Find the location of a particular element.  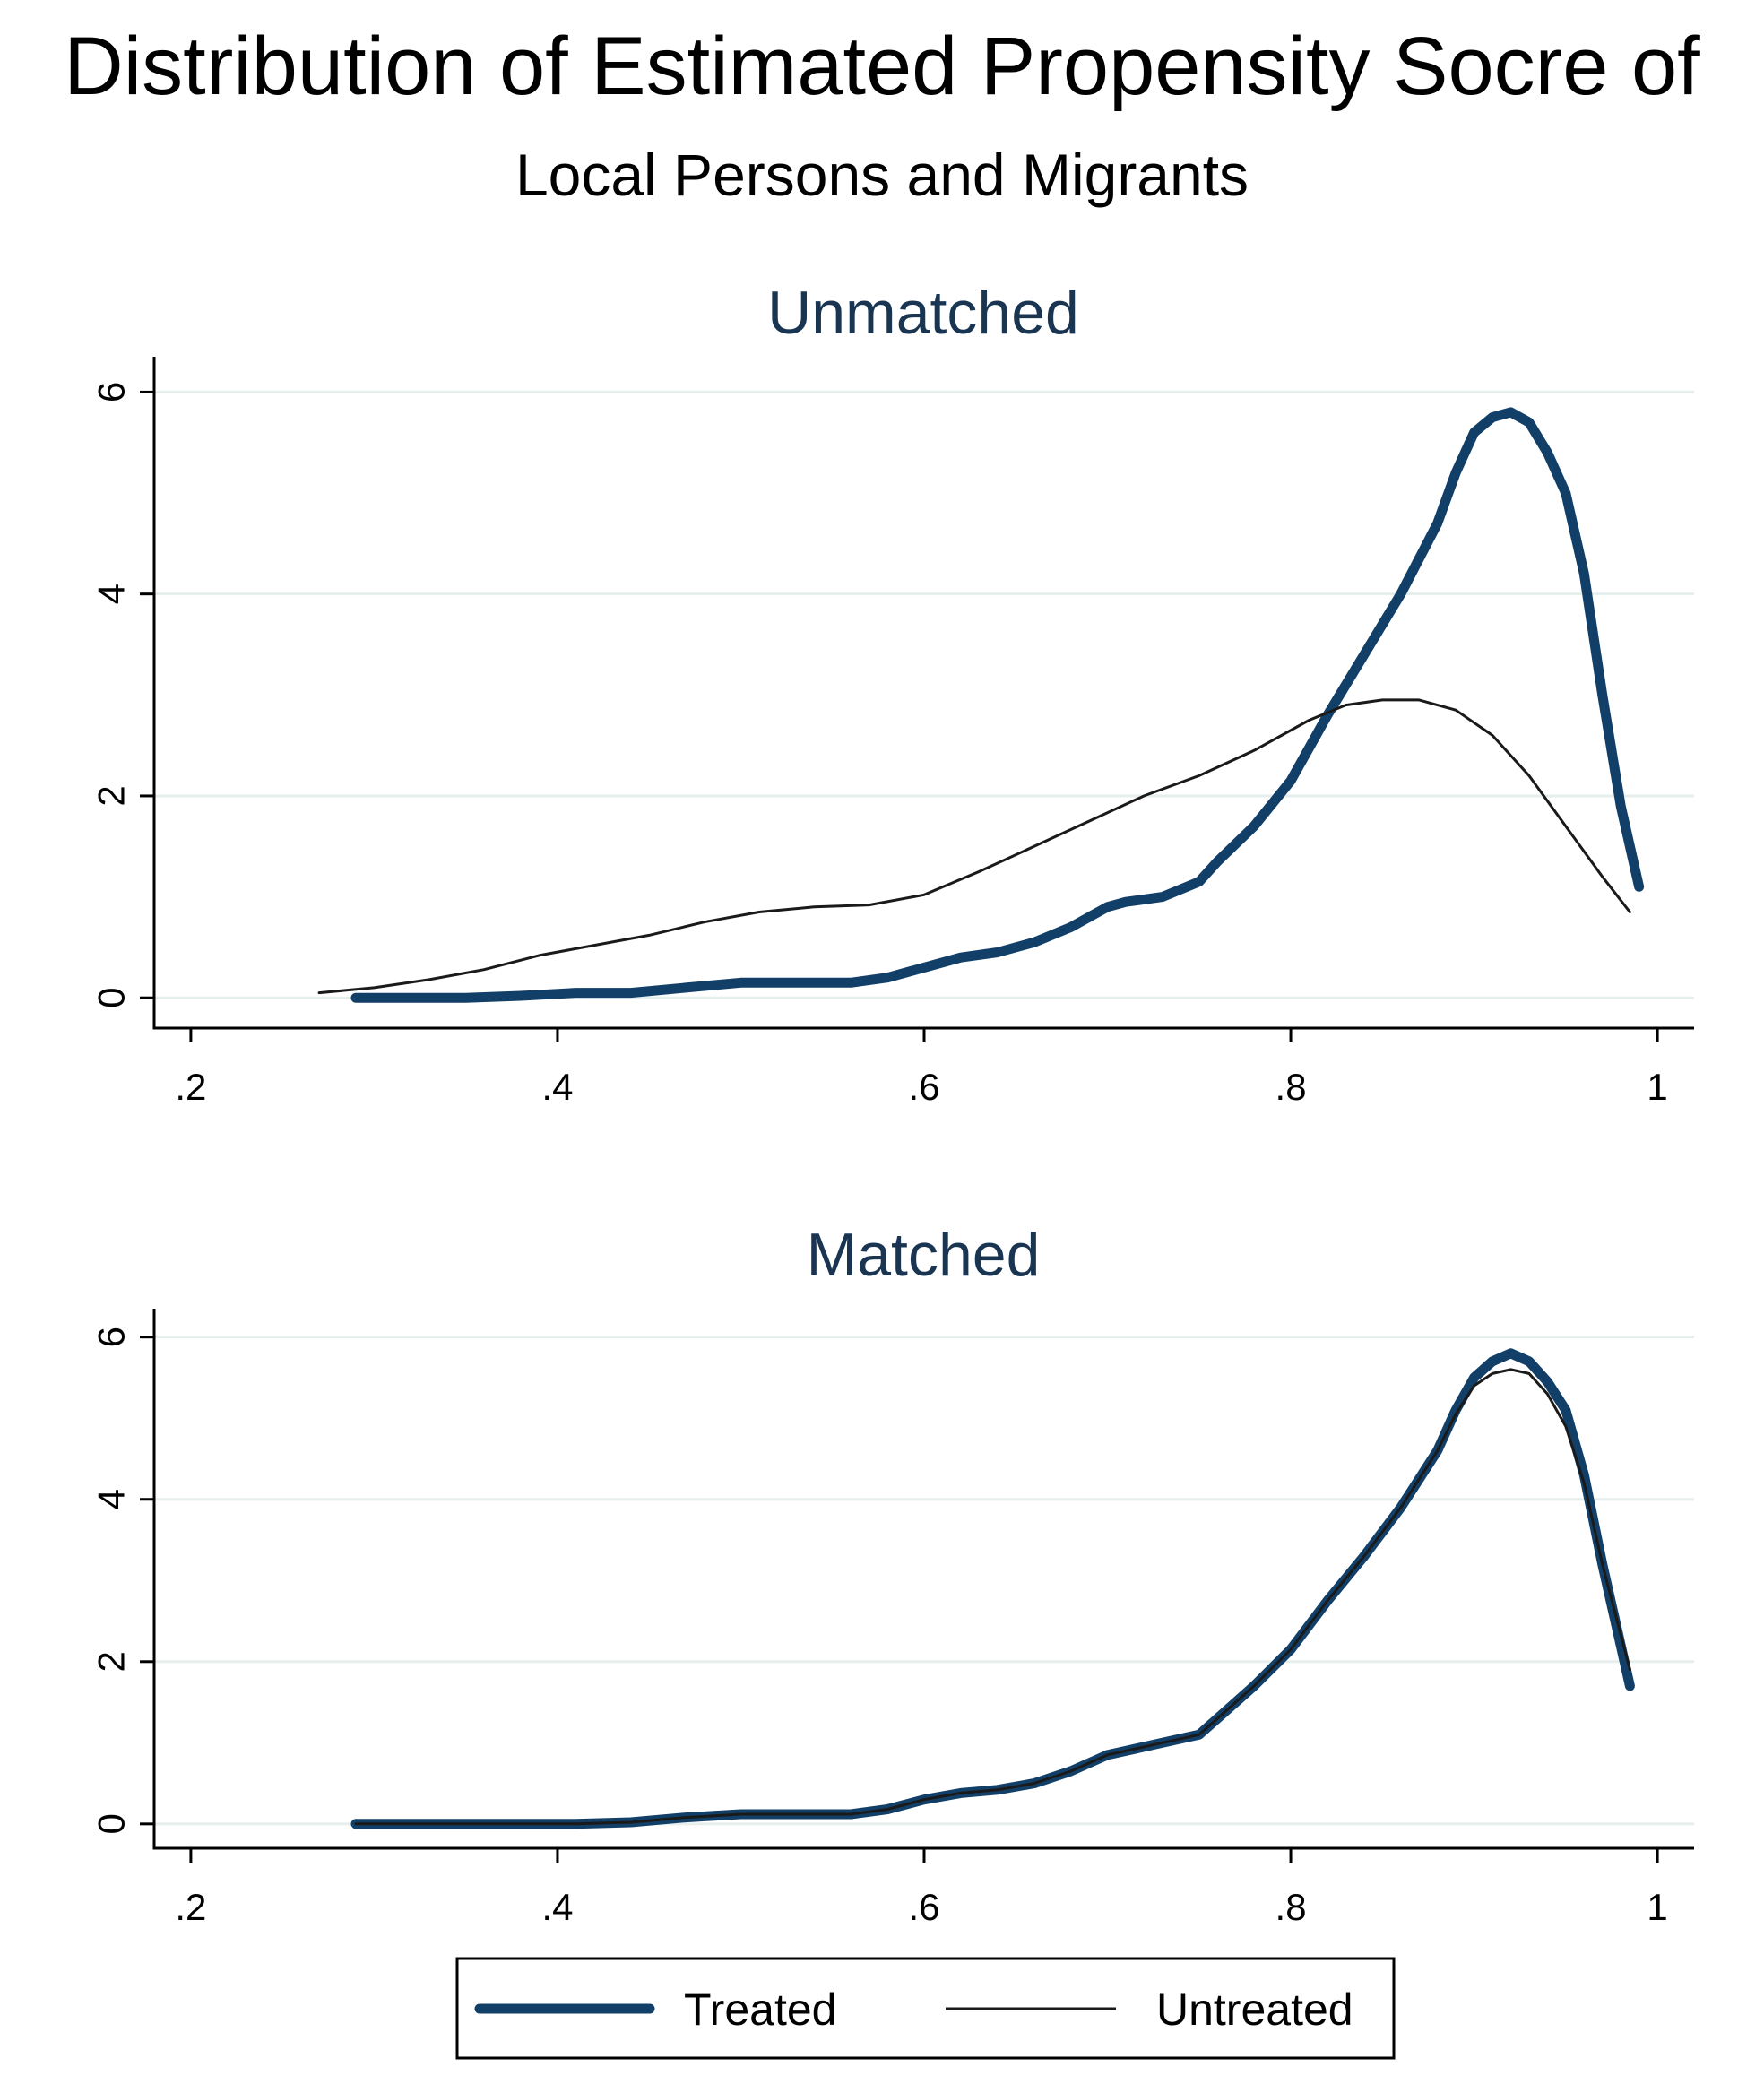

panel-matched-x-ticks: .2 .4 .6 .8 1 is located at coordinates (921, 1888).